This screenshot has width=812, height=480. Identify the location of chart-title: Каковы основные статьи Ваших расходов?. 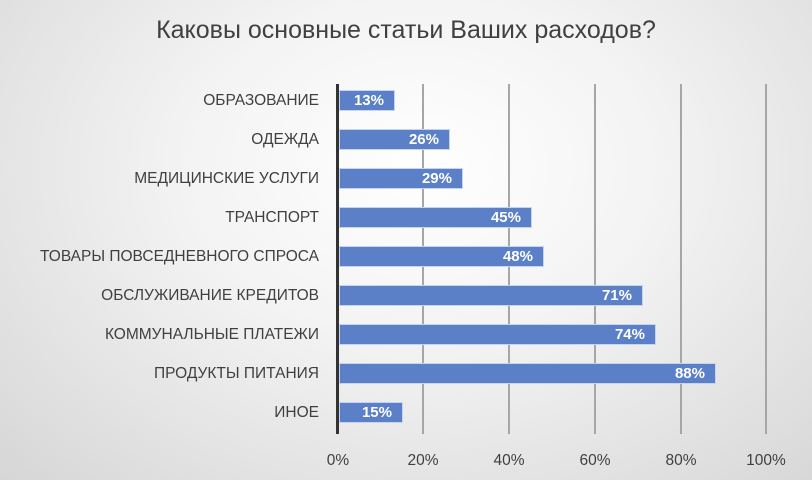
(406, 30).